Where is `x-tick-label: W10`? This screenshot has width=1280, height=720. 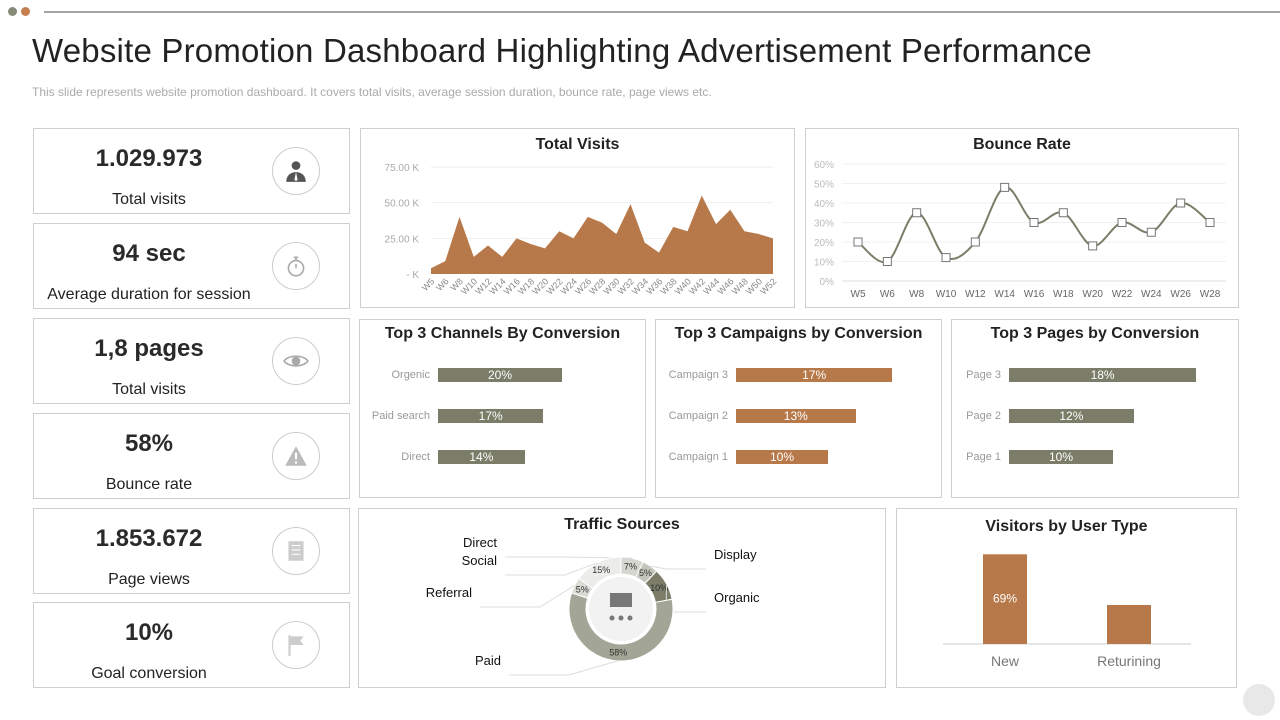
x-tick-label: W10 is located at coordinates (946, 294).